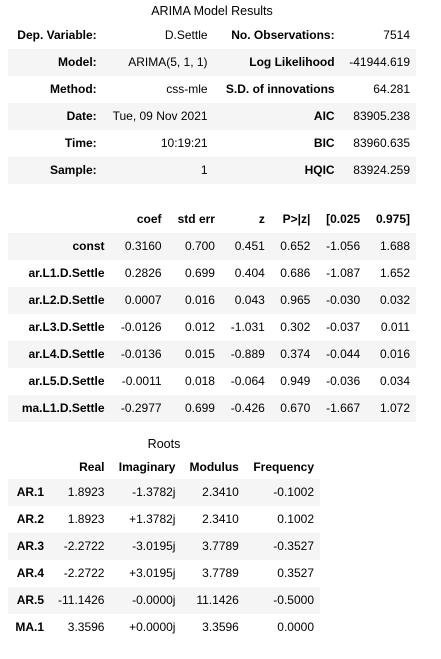  Describe the element at coordinates (154, 546) in the screenshot. I see `root-cell: -3.0195j` at that location.